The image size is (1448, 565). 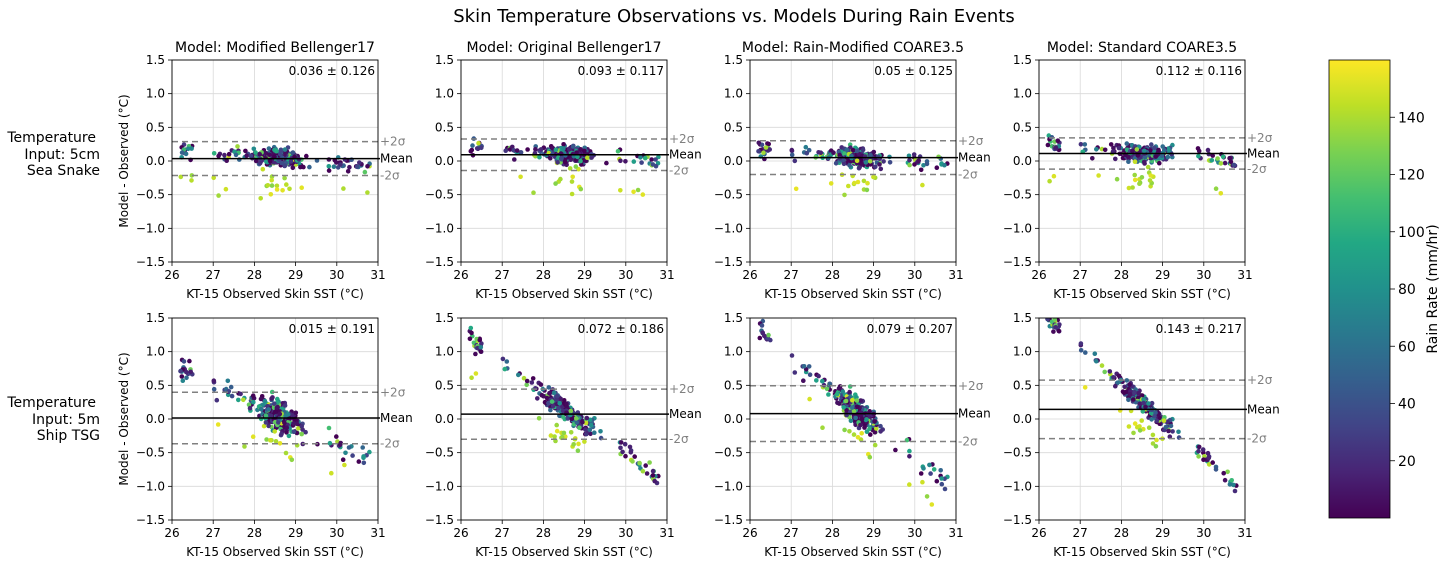 What do you see at coordinates (332, 329) in the screenshot?
I see `stats-label: 0.015 ± 0.191` at bounding box center [332, 329].